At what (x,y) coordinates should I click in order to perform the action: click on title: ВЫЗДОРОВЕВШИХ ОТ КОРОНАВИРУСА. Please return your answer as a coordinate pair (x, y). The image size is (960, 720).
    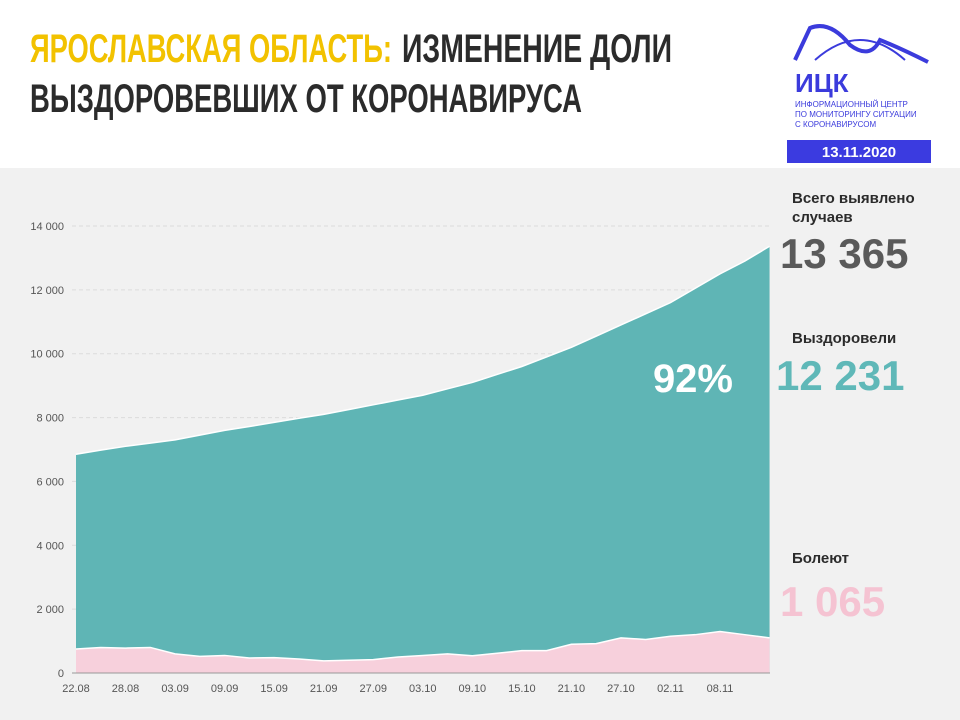
    Looking at the image, I should click on (306, 99).